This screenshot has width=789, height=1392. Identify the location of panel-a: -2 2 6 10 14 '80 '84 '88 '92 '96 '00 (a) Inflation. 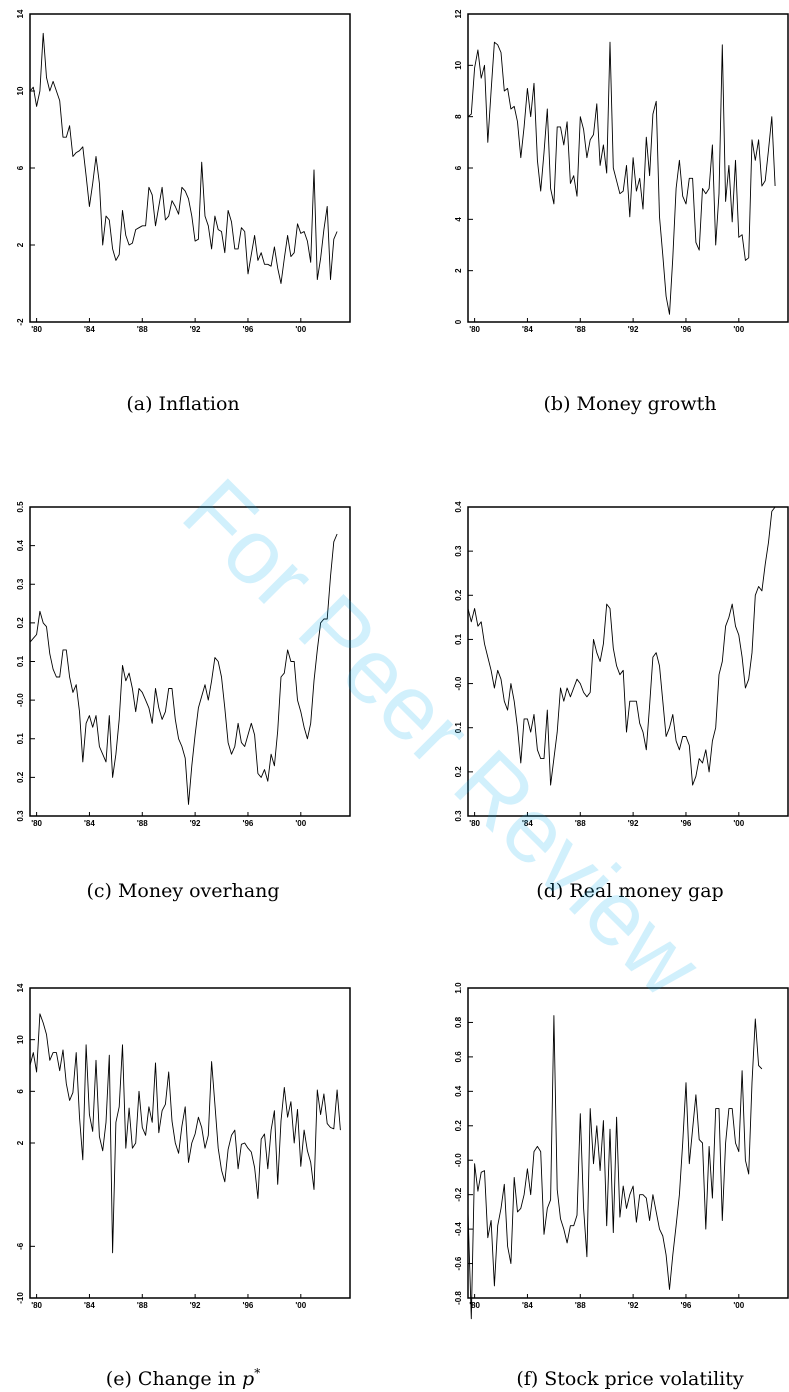
(183, 212).